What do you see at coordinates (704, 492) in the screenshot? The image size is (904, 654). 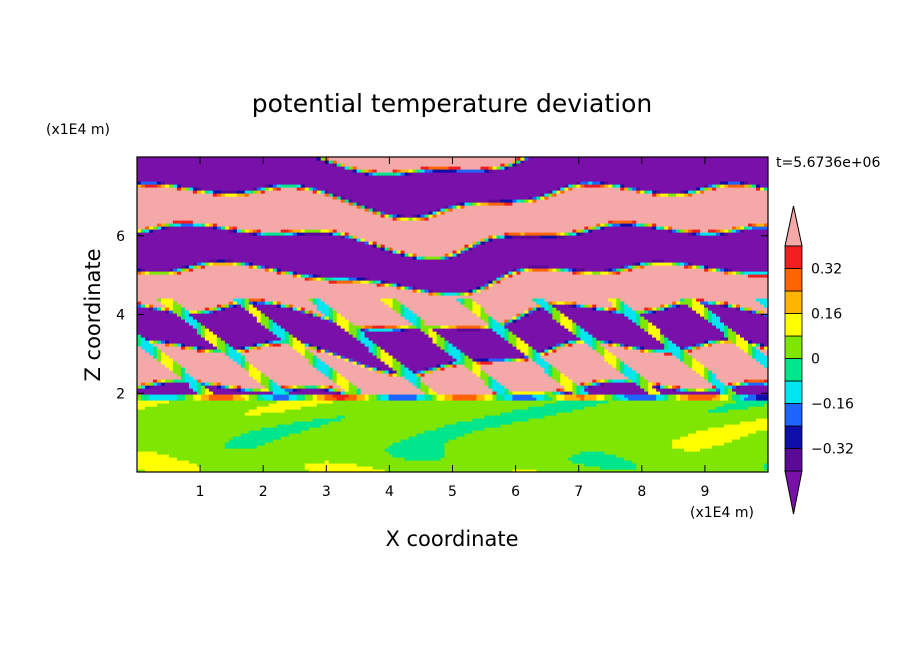 I see `x-tick-label: 9` at bounding box center [704, 492].